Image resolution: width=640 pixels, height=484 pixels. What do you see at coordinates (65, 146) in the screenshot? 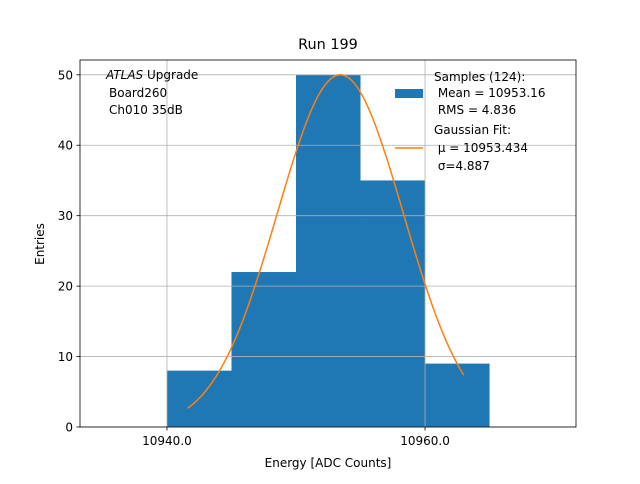
I see `y-tick-label: 40` at bounding box center [65, 146].